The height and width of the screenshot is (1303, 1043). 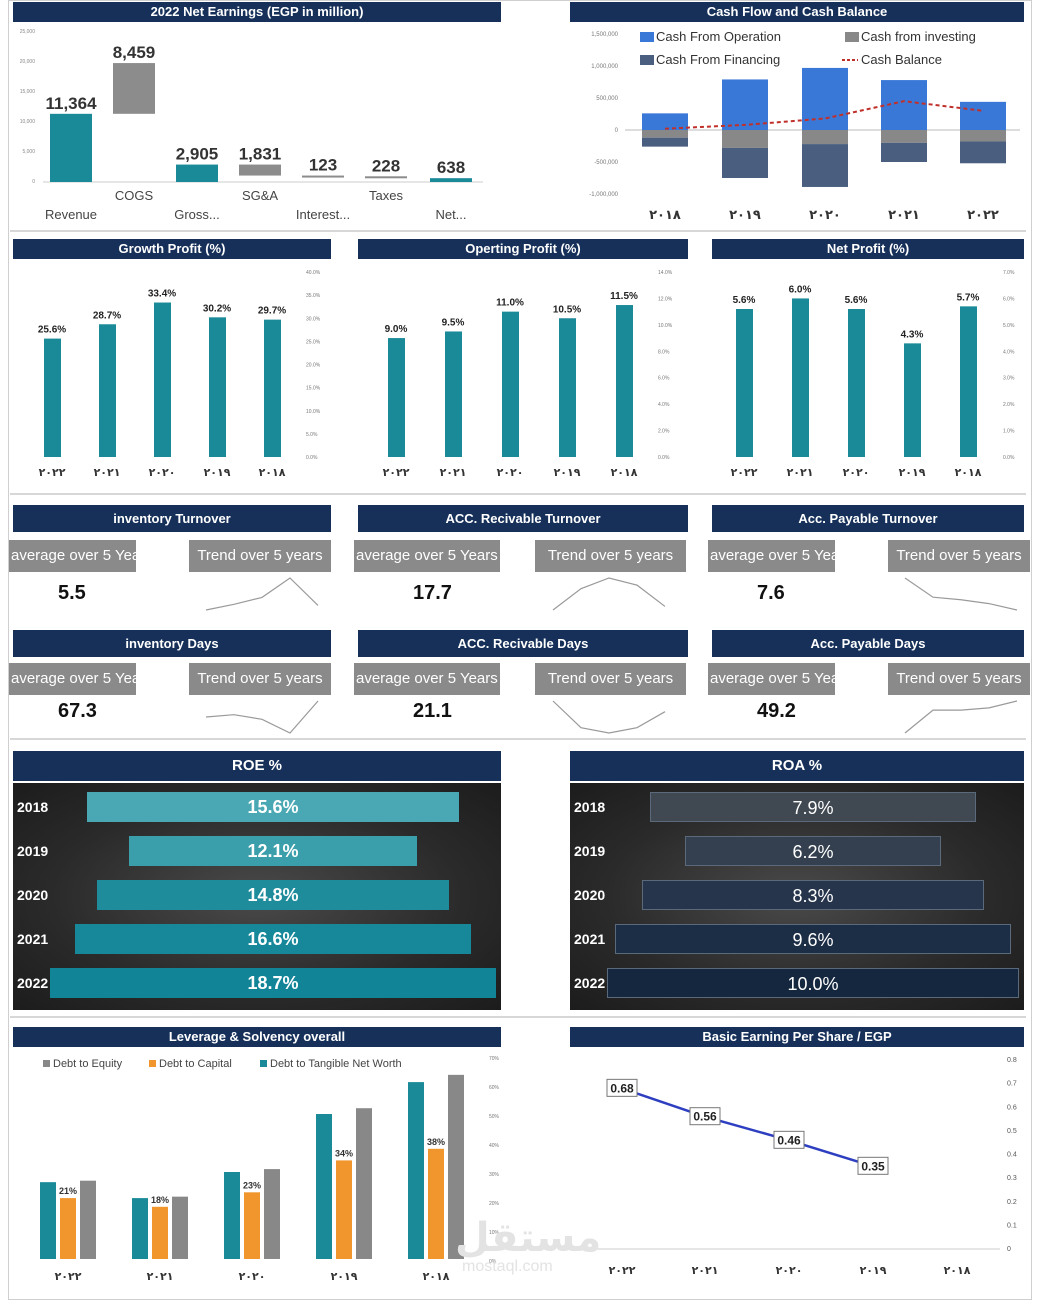 I want to click on year-label: 2022, so click(x=590, y=983).